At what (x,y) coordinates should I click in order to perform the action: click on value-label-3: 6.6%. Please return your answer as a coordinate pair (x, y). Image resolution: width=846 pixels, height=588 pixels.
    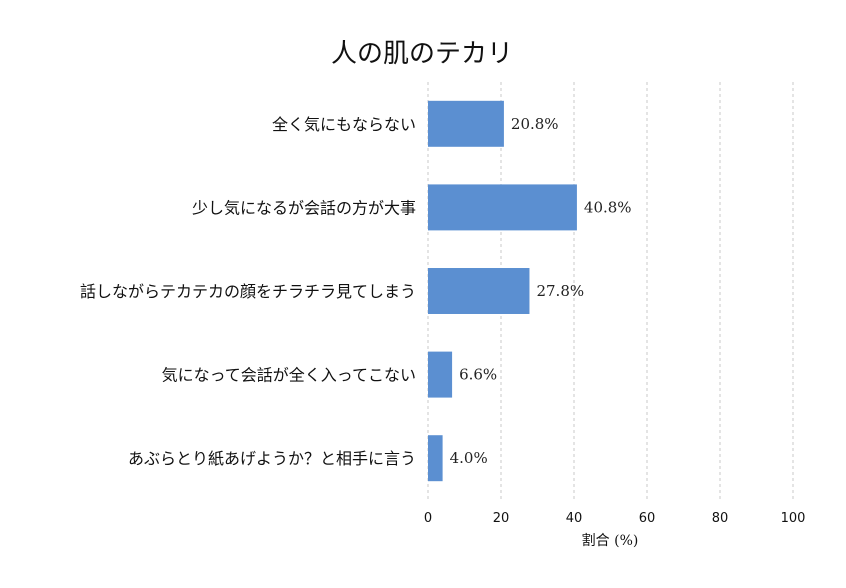
    Looking at the image, I should click on (478, 375).